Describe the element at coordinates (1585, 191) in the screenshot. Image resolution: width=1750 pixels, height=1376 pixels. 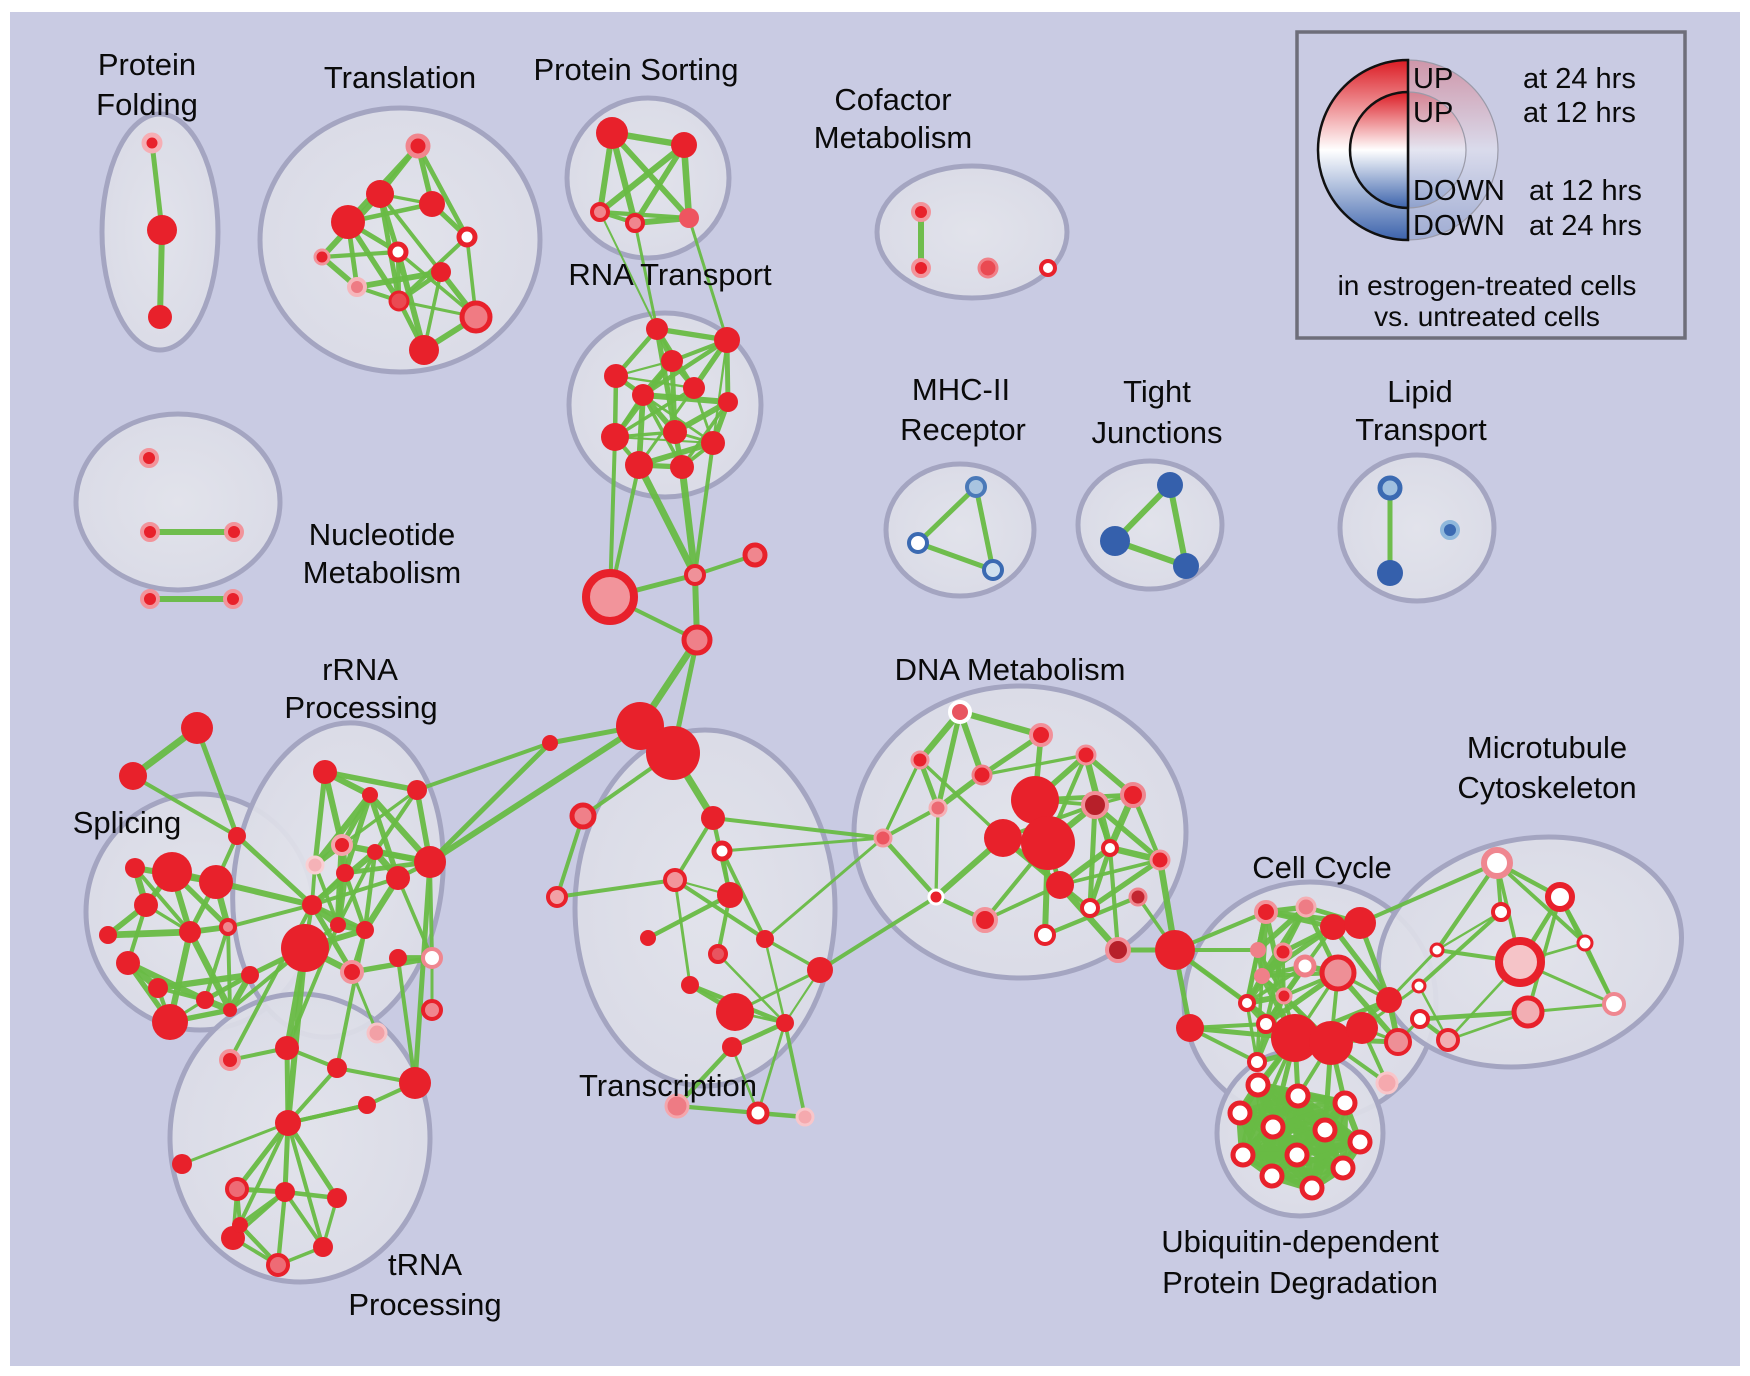
I see `legend-entry-time: at 12 hrs` at that location.